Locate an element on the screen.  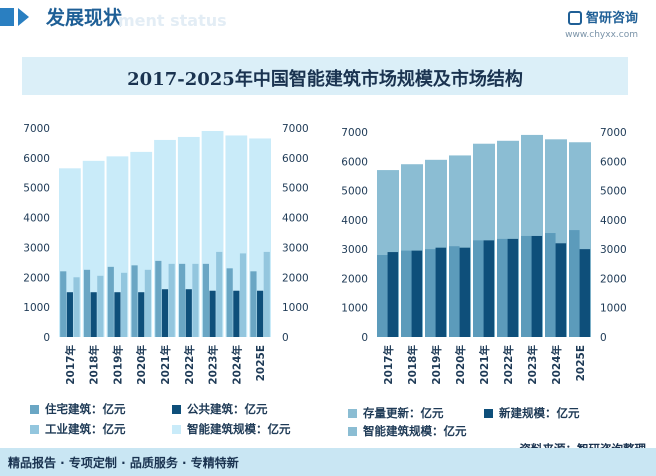
section-title: 发展现状 is located at coordinates (84, 18).